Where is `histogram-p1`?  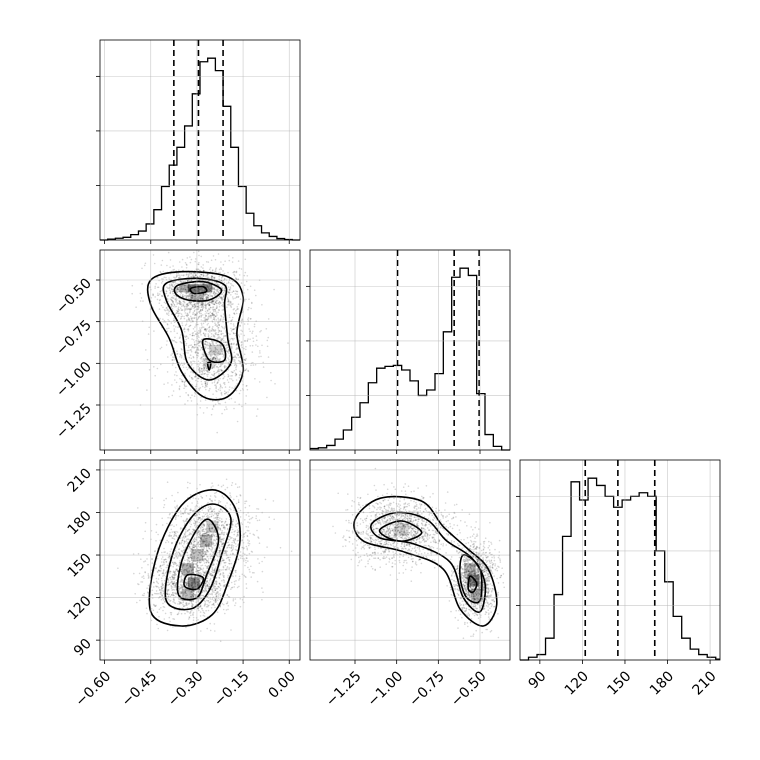 histogram-p1 is located at coordinates (200, 149).